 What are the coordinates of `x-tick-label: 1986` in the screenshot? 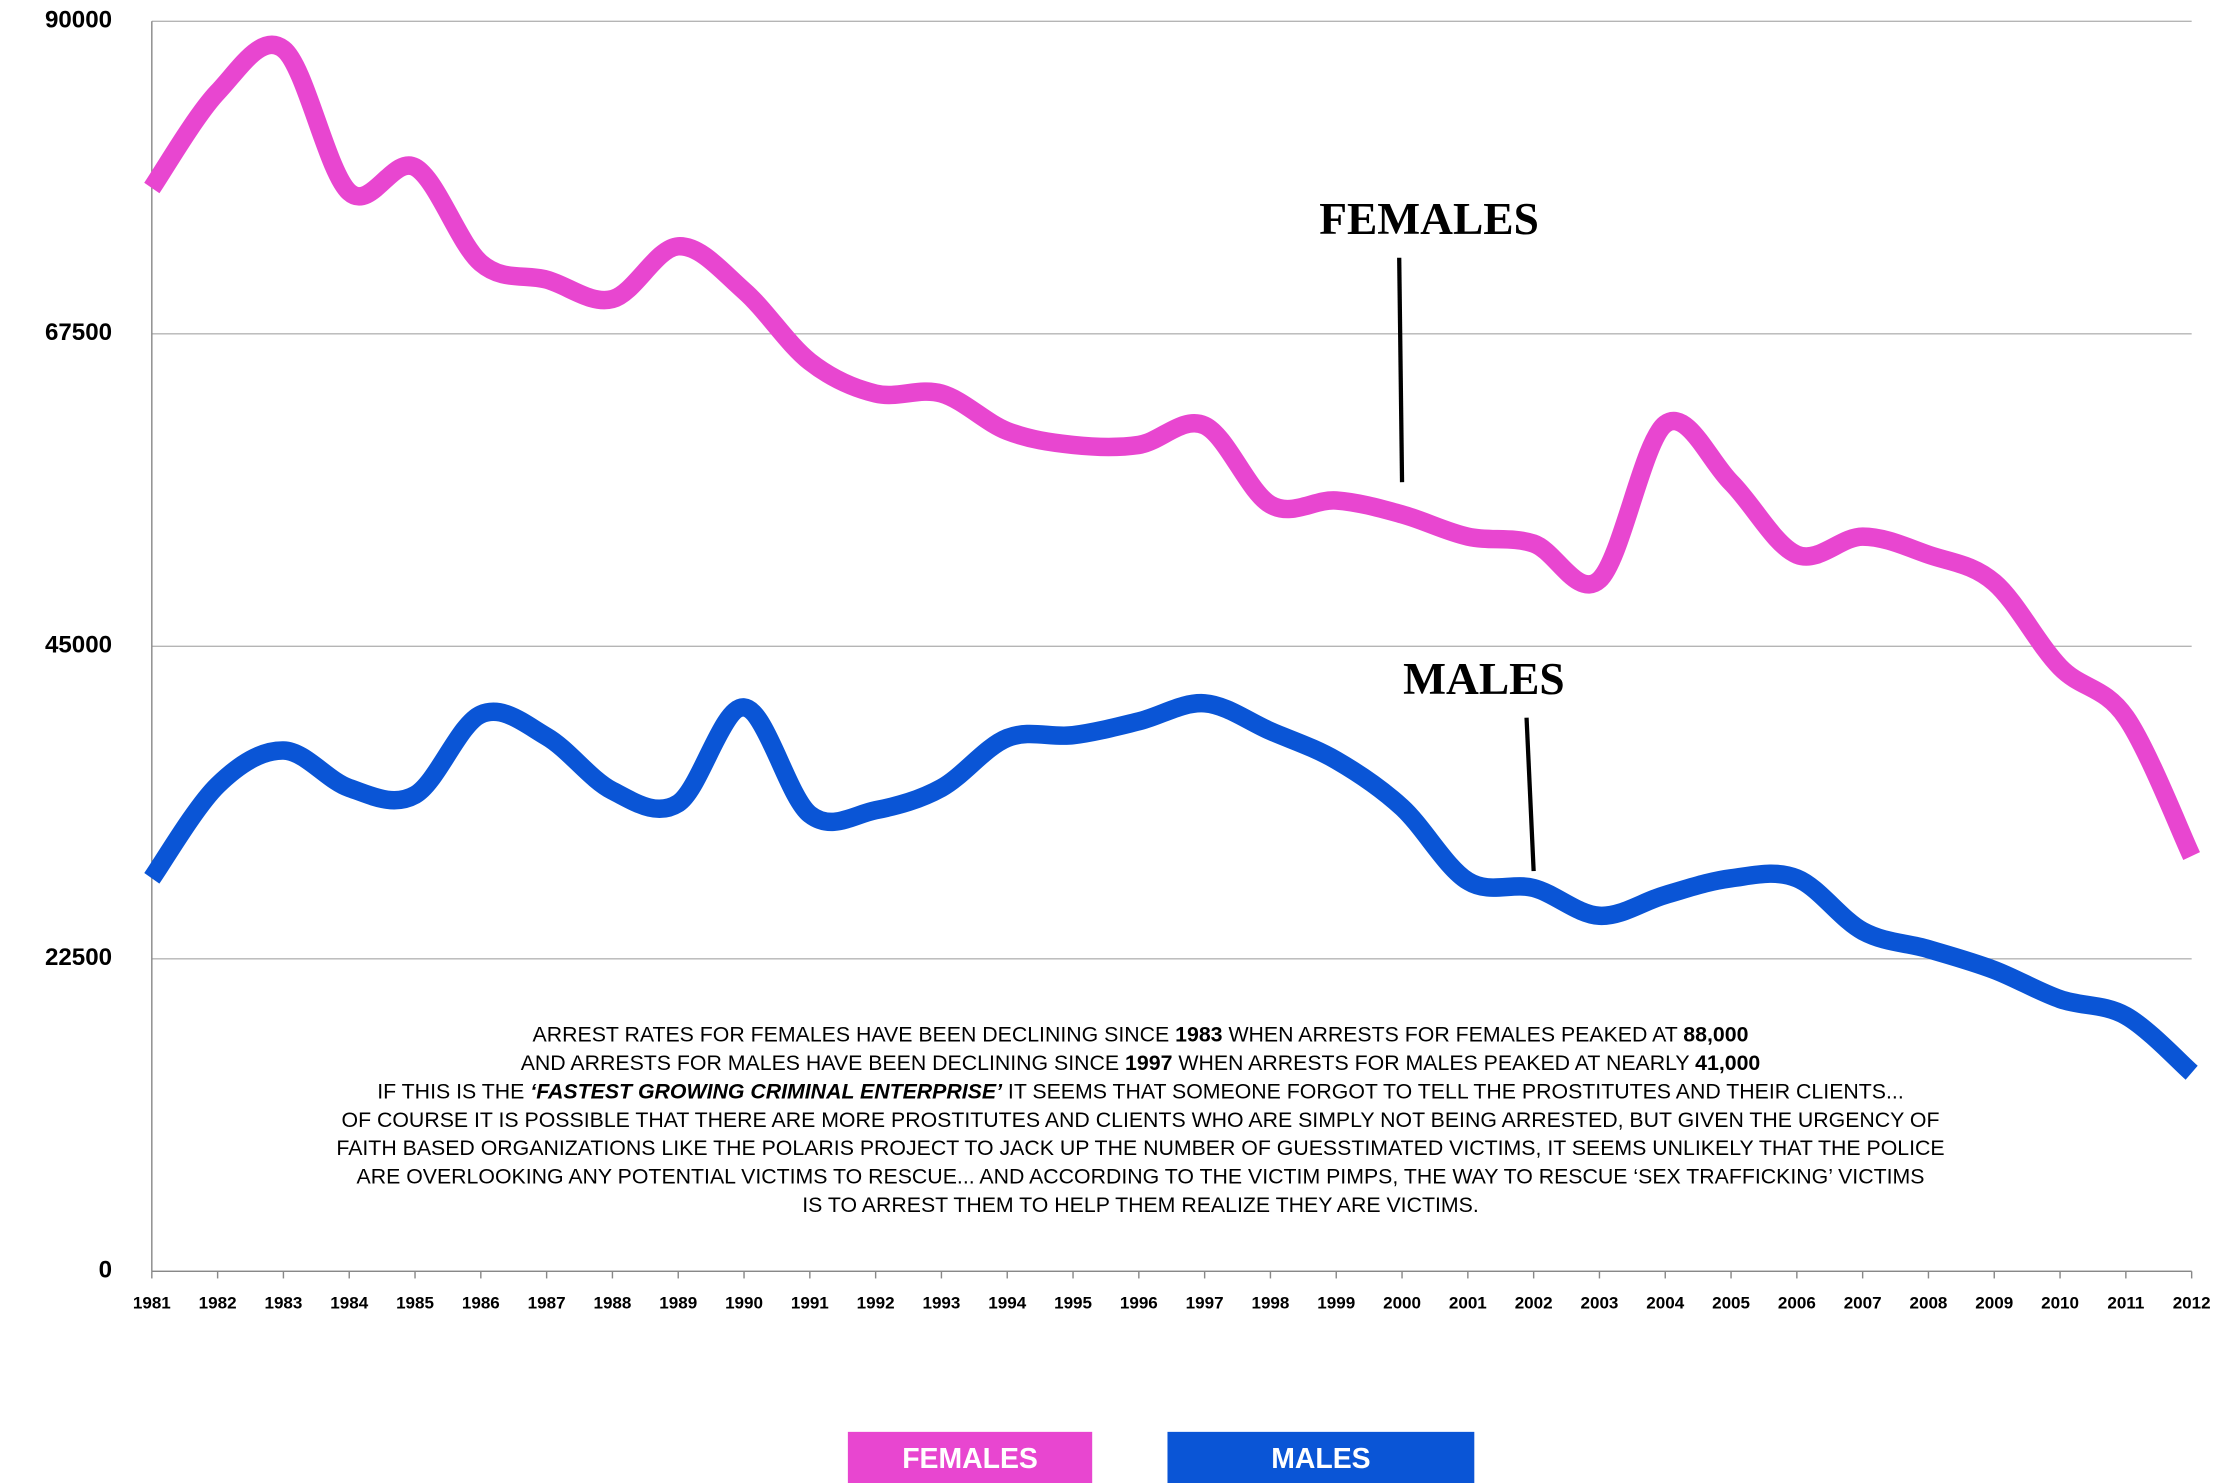 It's located at (481, 1303).